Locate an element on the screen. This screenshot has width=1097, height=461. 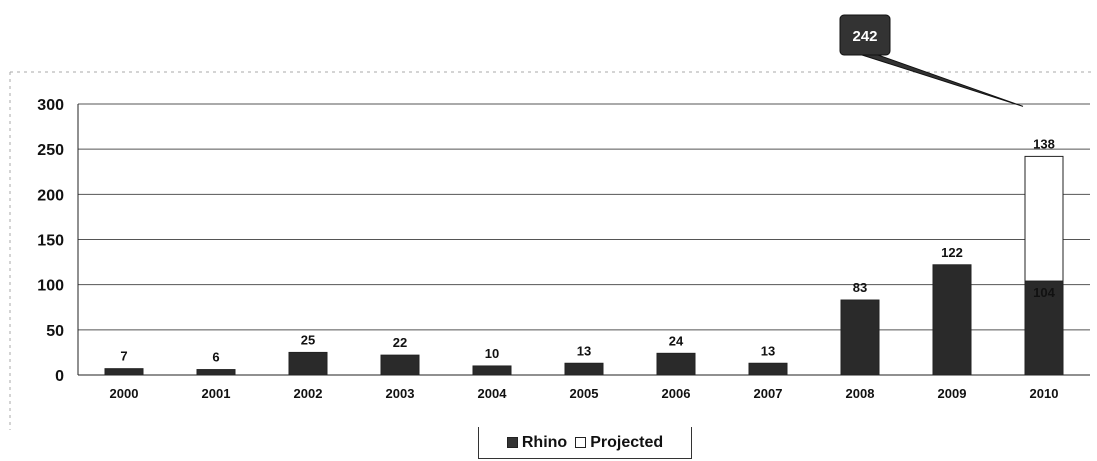
bar-rhino-2010 is located at coordinates (1044, 328).